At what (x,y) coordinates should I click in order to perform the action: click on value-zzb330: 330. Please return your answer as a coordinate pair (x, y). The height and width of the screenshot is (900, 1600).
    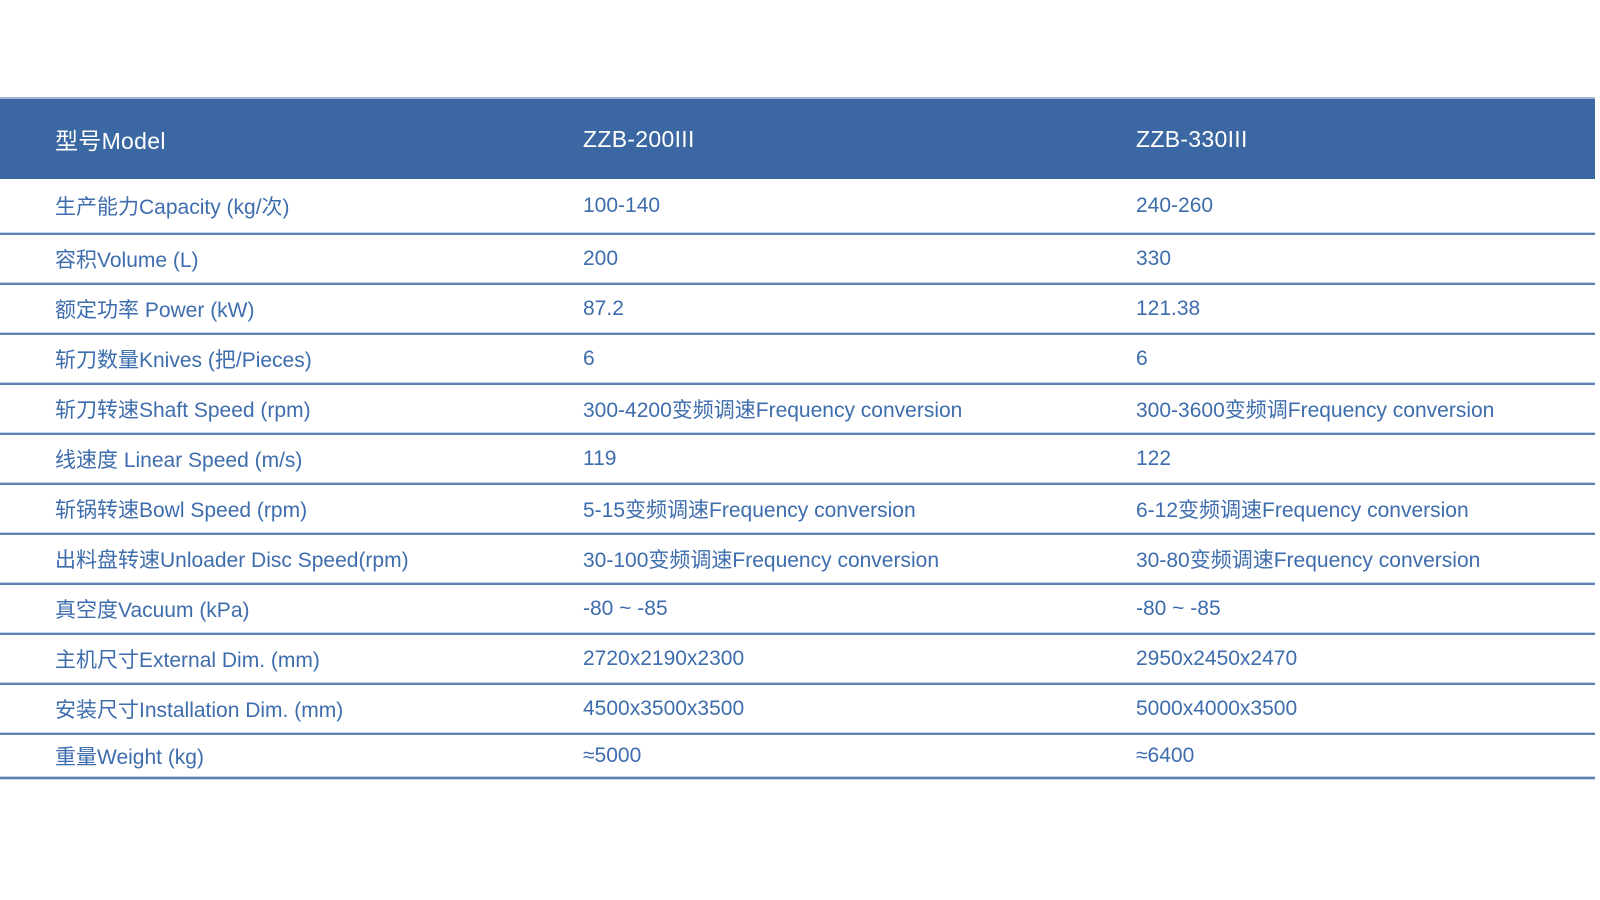
    Looking at the image, I should click on (1154, 258).